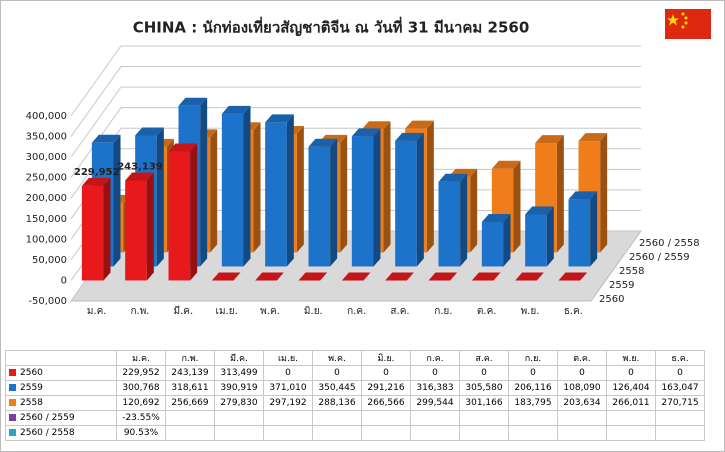 This screenshot has width=725, height=452. Describe the element at coordinates (631, 388) in the screenshot. I see `table-cell: 126,404` at that location.